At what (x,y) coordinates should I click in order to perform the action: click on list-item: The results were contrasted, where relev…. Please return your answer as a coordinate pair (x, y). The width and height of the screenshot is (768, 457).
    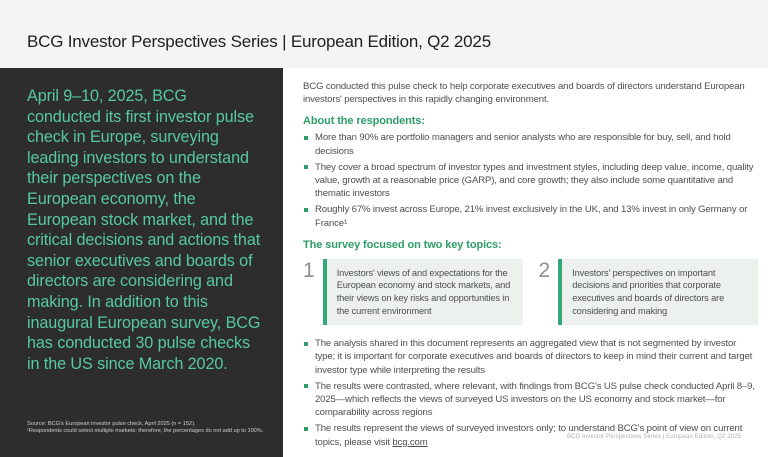
    Looking at the image, I should click on (530, 400).